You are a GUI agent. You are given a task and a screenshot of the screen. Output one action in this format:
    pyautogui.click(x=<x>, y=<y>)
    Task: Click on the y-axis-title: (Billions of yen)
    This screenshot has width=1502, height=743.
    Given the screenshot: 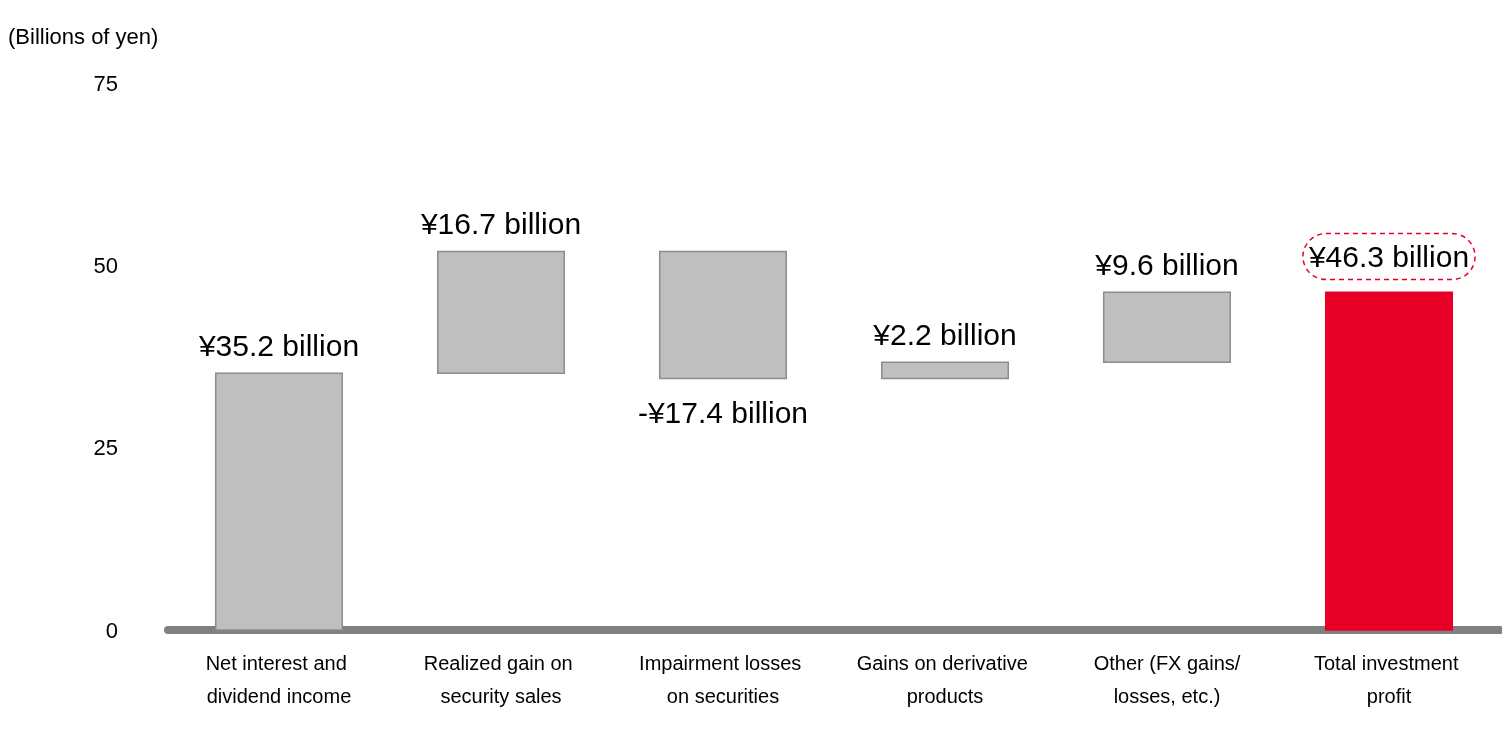 What is the action you would take?
    pyautogui.click(x=83, y=36)
    